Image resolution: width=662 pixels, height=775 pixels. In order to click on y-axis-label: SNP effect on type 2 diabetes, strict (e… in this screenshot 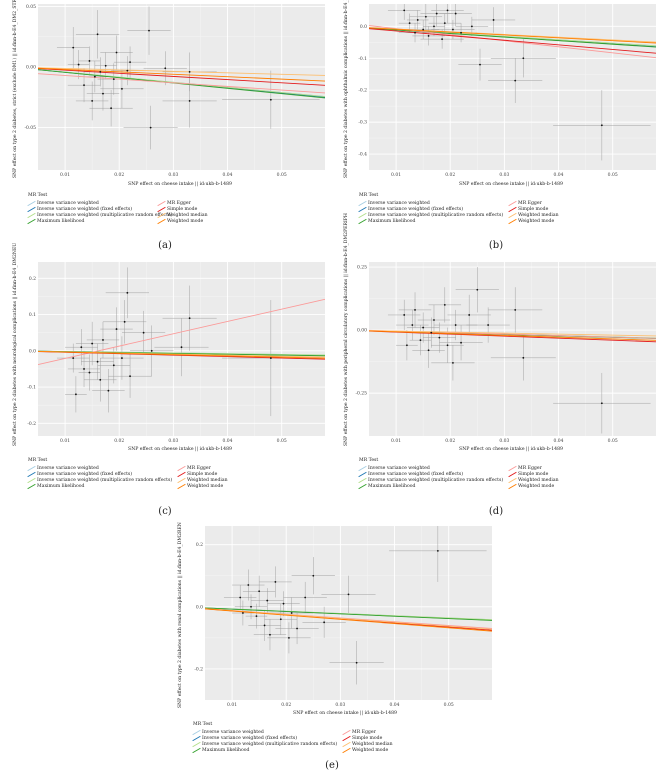, I will do `click(15, 89)`.